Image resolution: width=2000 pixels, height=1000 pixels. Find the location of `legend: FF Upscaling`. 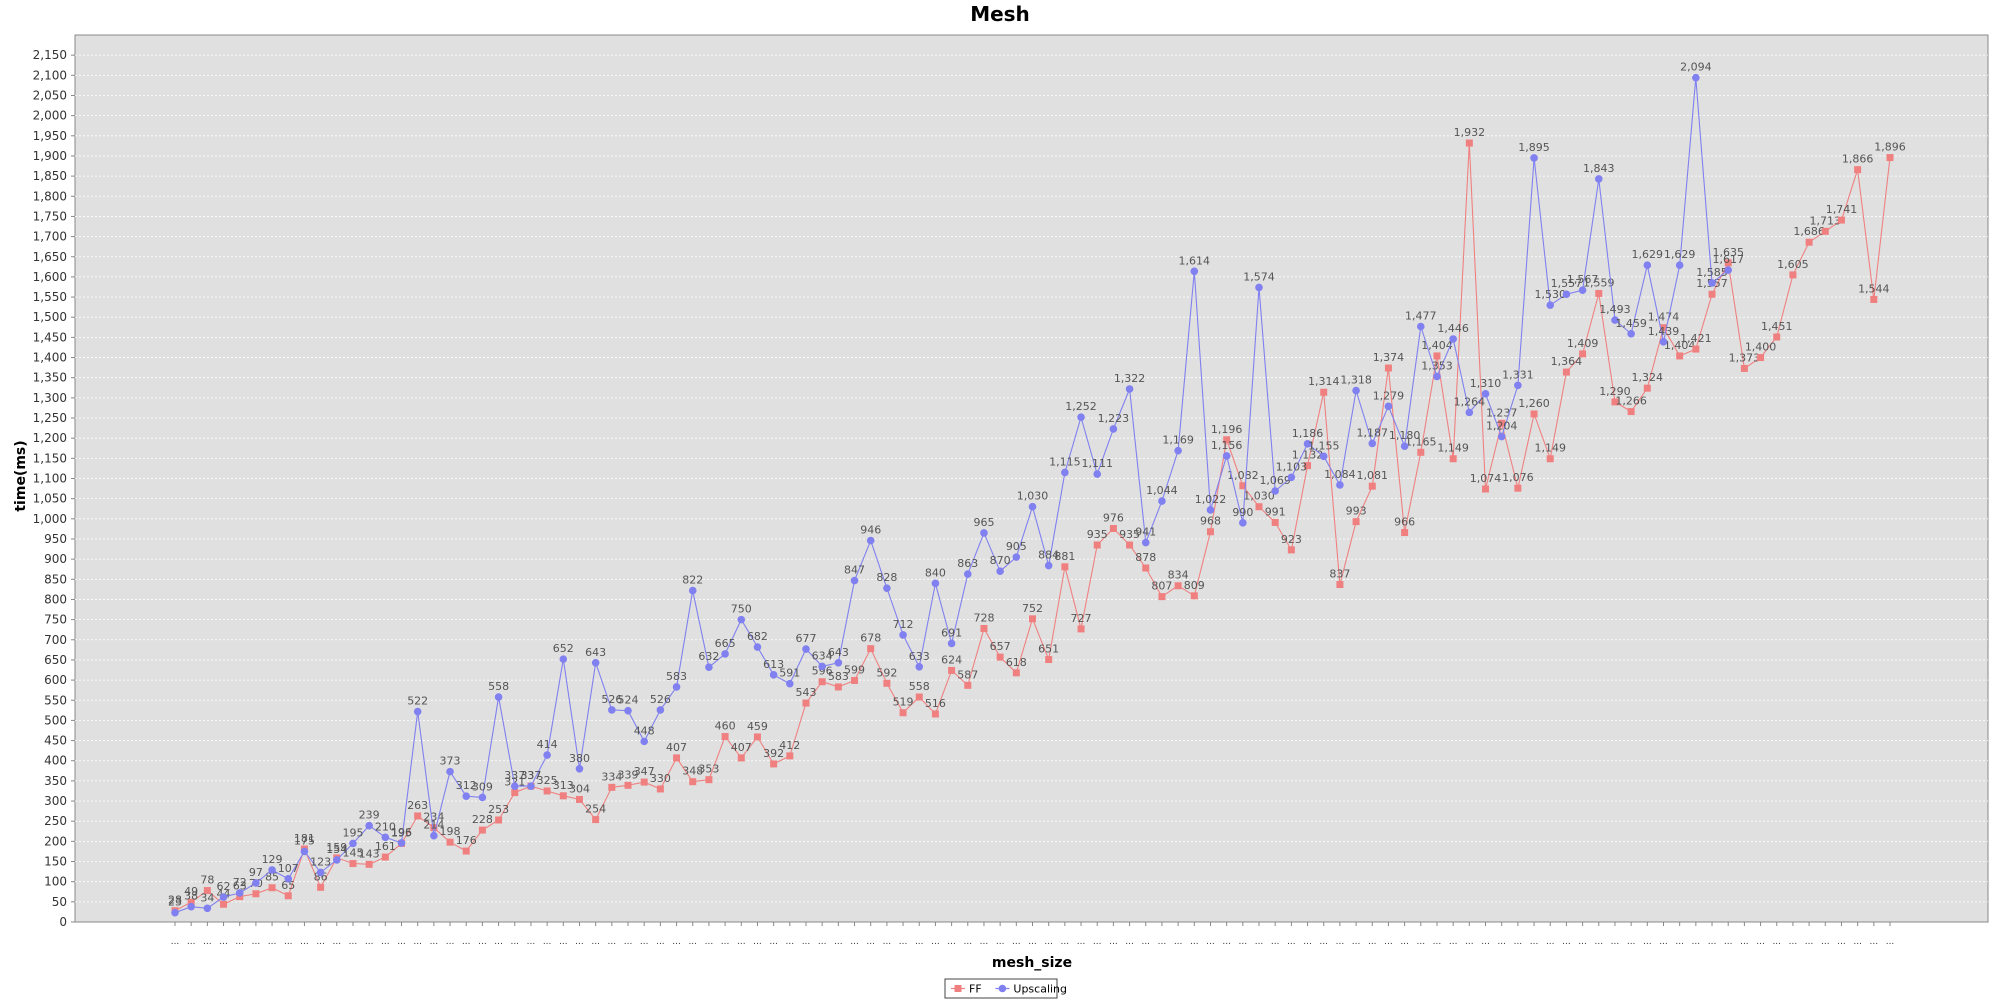

legend: FF Upscaling is located at coordinates (1005, 988).